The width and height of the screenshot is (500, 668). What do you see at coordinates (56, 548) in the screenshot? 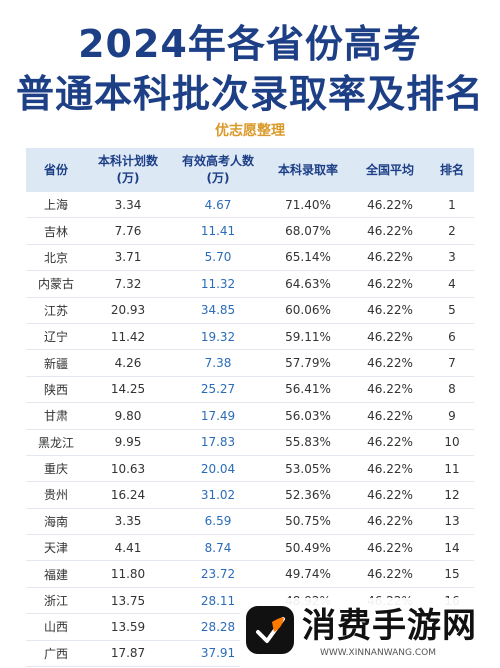
I see `cell-province: 天津` at bounding box center [56, 548].